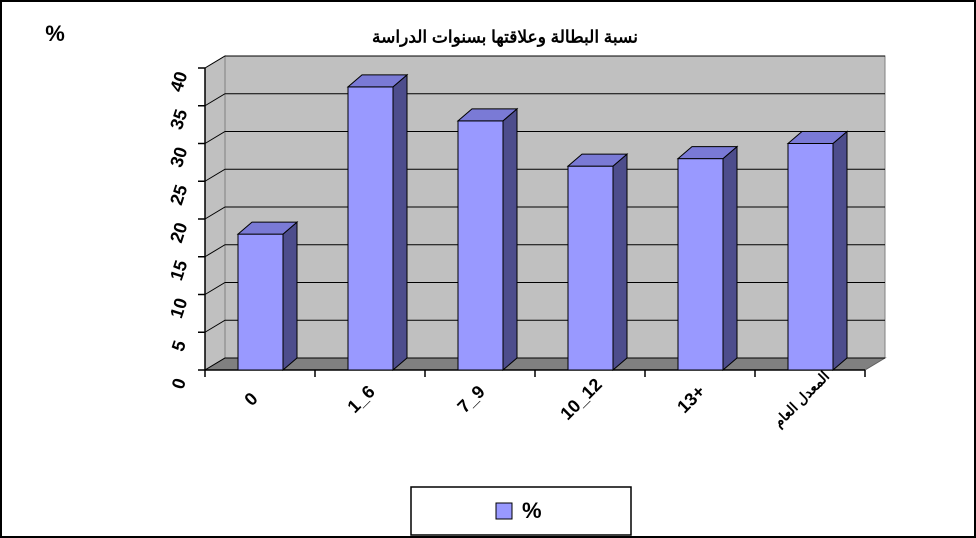 The width and height of the screenshot is (976, 538). I want to click on chart-title: نسبة البطالة وعلاقتها بسنوات الدراسة, so click(505, 37).